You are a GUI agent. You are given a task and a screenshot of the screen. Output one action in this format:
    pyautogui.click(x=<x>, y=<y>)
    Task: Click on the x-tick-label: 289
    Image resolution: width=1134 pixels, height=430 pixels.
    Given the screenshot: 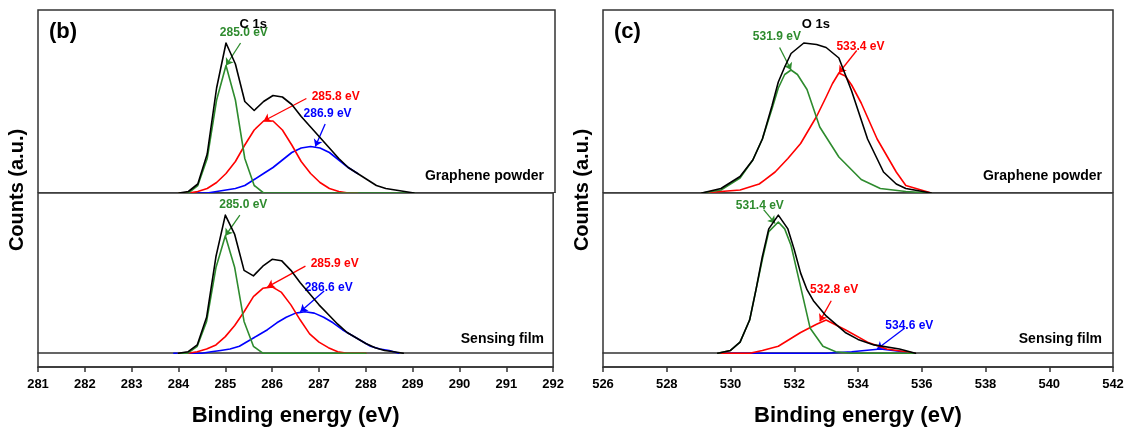 What is the action you would take?
    pyautogui.click(x=412, y=383)
    